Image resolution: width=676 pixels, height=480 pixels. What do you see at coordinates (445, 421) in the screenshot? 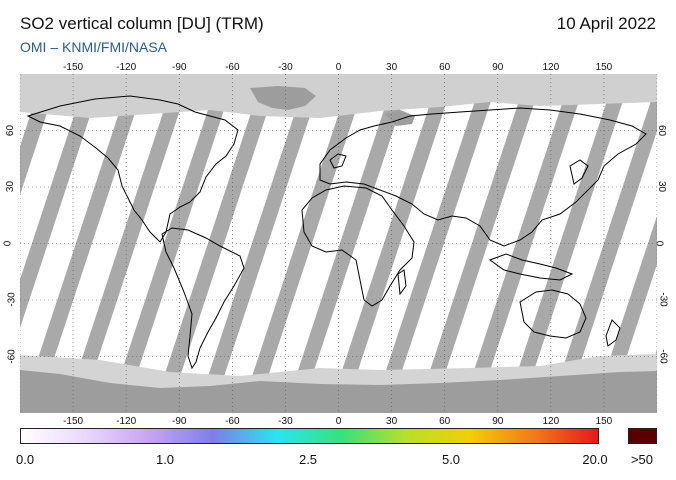
I see `lon-tick-label-bottom: 60` at bounding box center [445, 421].